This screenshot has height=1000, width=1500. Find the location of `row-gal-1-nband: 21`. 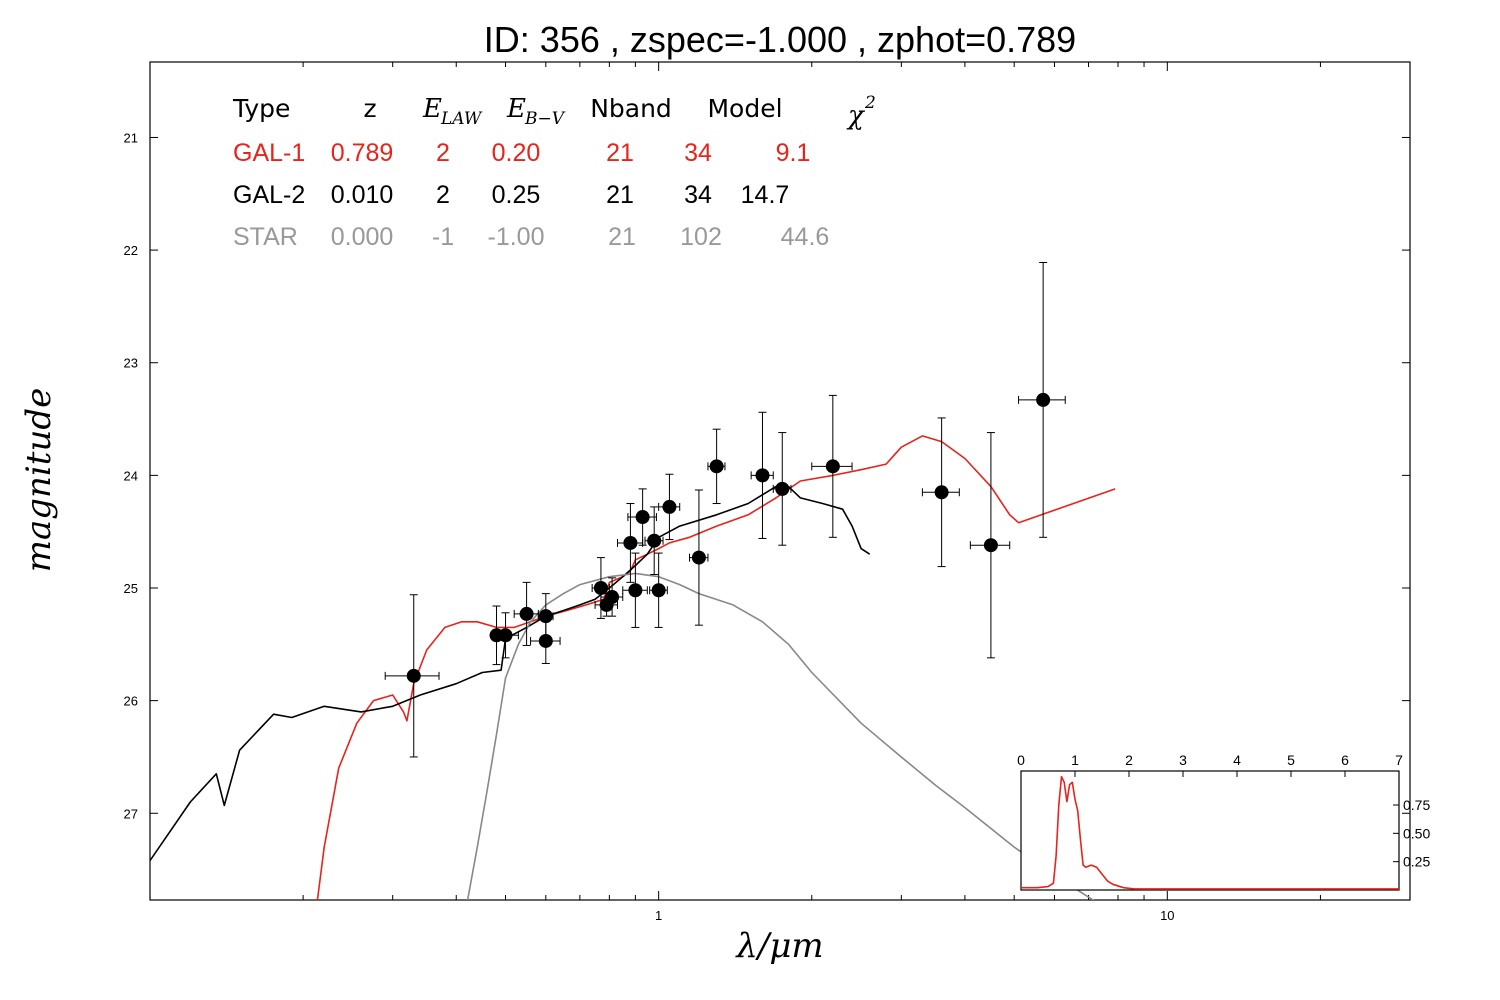

row-gal-1-nband: 21 is located at coordinates (620, 153).